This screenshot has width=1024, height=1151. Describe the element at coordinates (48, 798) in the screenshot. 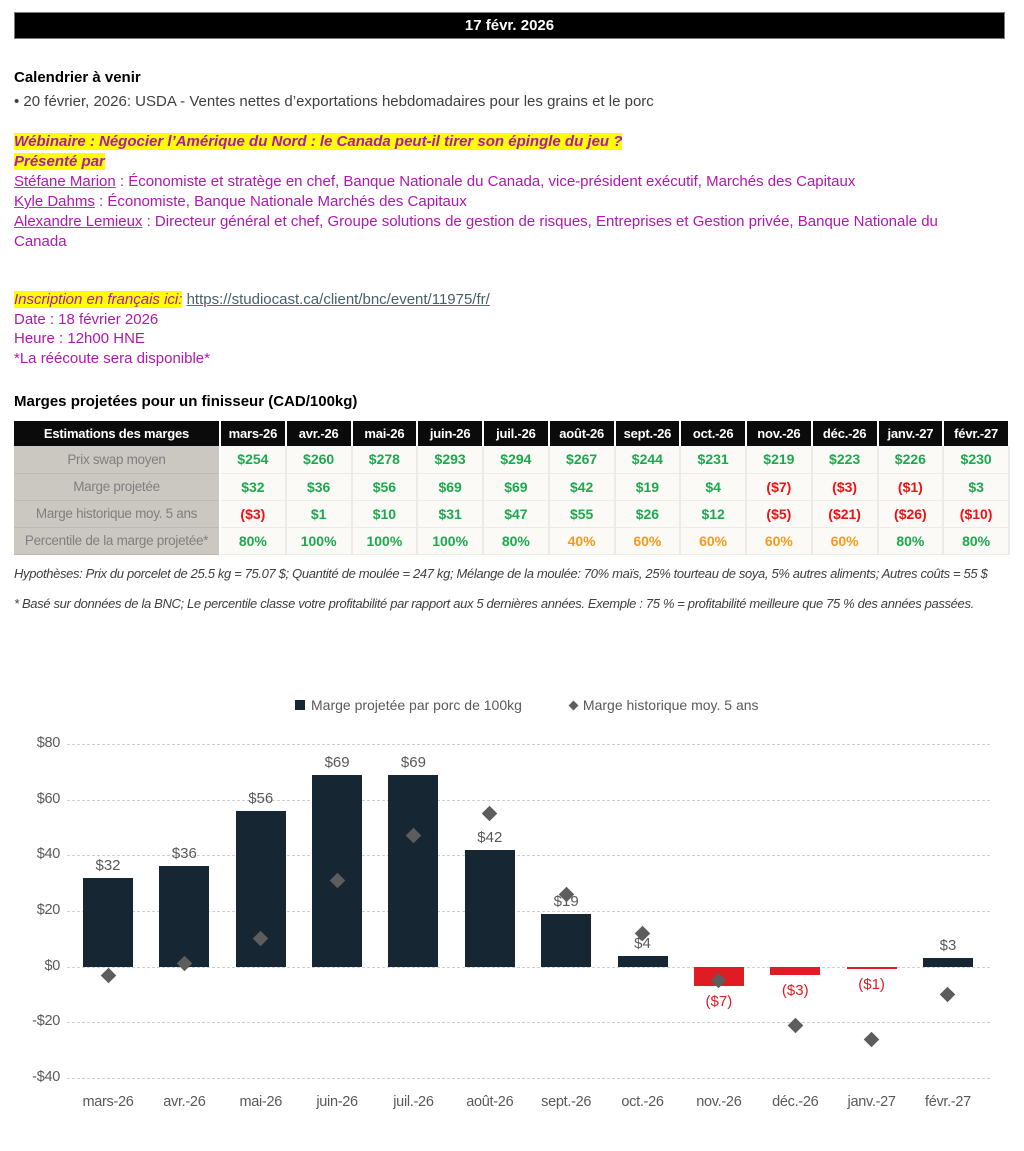

I see `y-axis-tick-label: $60` at that location.